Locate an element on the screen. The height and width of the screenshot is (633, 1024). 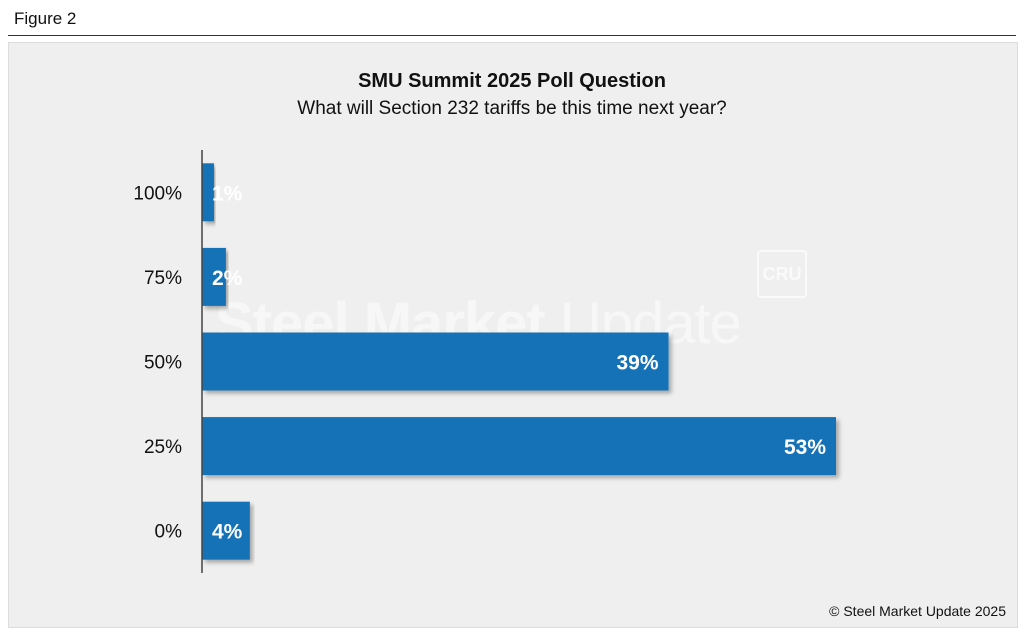
bar-value-label: 1% is located at coordinates (227, 193).